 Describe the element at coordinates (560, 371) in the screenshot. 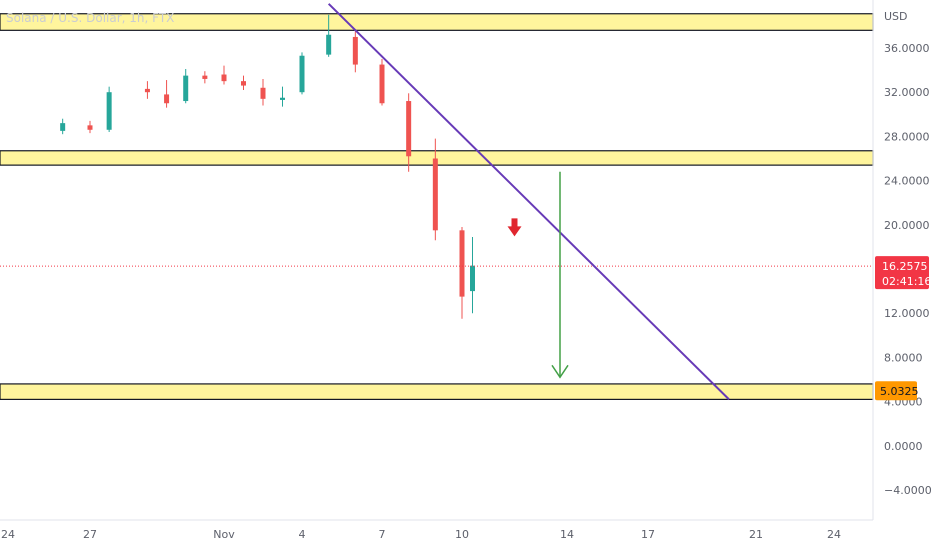

I see `target-arrow-head-icon` at that location.